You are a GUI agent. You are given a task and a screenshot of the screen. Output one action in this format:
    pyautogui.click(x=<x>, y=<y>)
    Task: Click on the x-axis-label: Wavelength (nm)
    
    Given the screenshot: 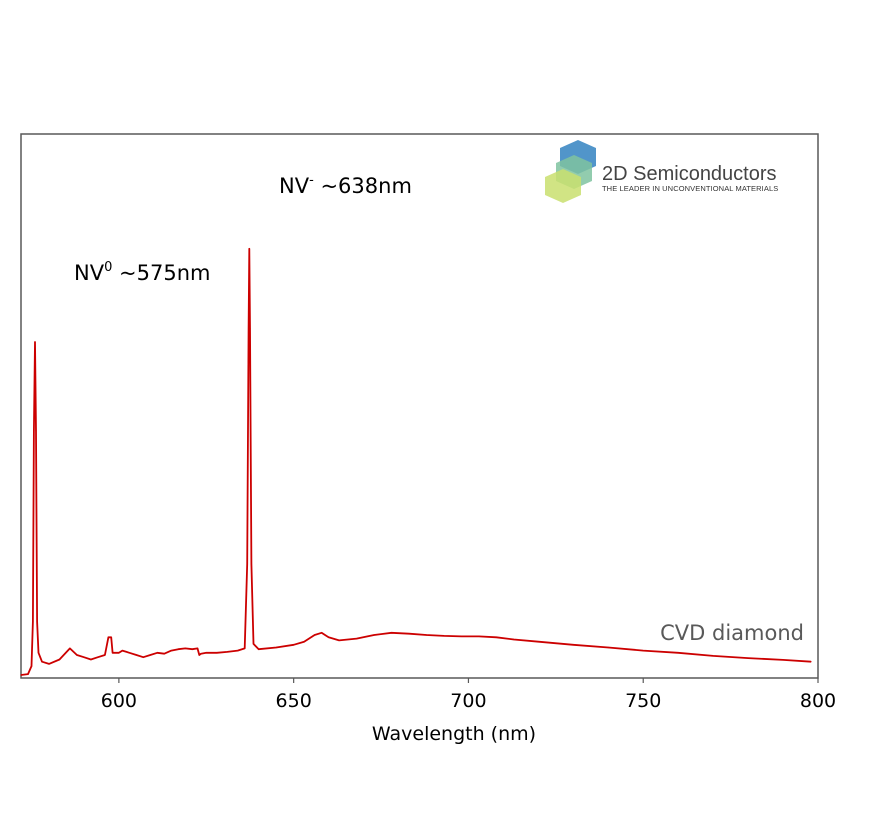 What is the action you would take?
    pyautogui.click(x=454, y=734)
    